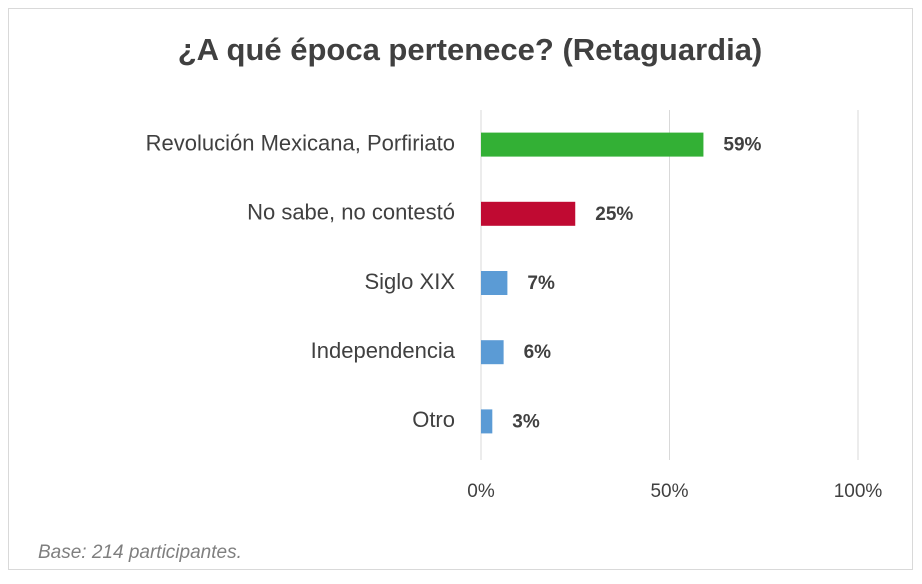 This screenshot has width=922, height=584. What do you see at coordinates (383, 350) in the screenshot?
I see `y-tick-label: Independencia` at bounding box center [383, 350].